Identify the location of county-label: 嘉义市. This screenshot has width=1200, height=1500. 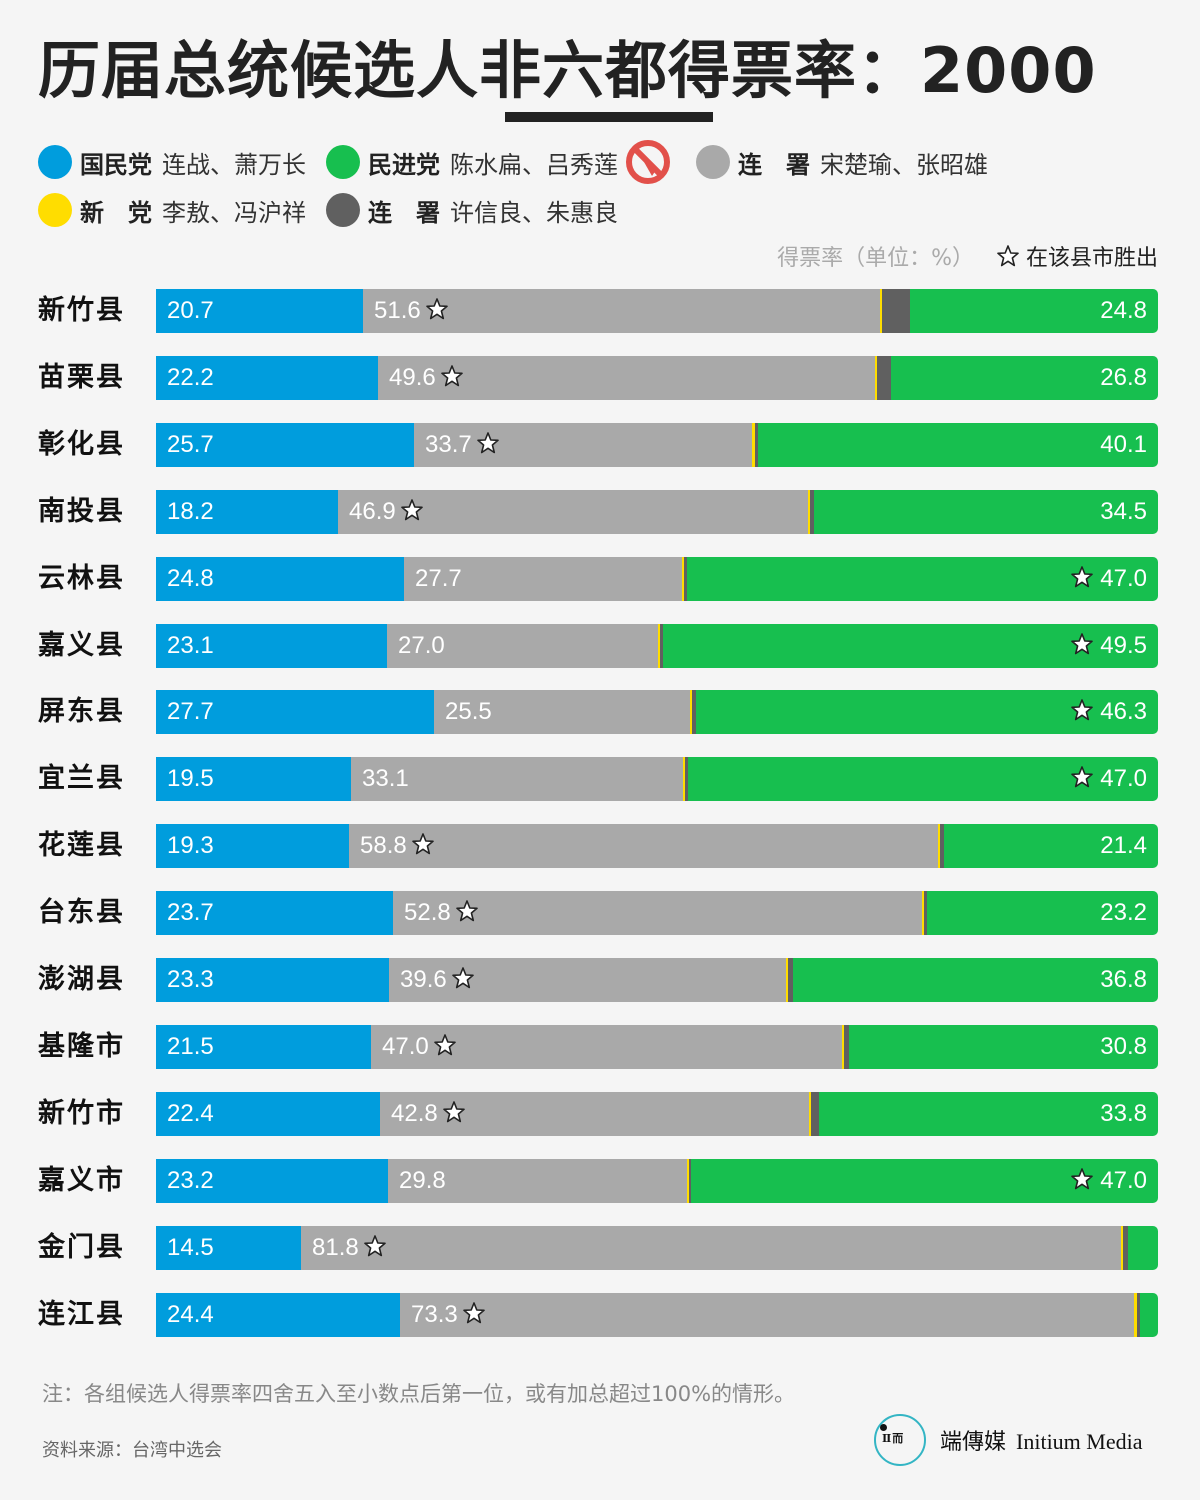
(81, 1180).